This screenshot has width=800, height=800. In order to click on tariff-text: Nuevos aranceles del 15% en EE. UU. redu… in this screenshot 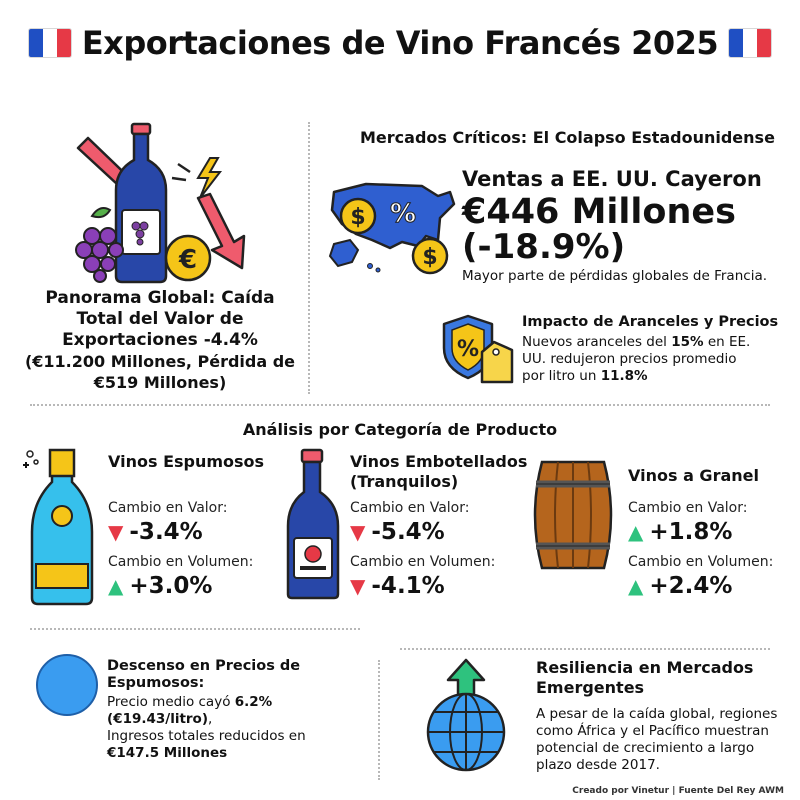, I will do `click(642, 359)`.